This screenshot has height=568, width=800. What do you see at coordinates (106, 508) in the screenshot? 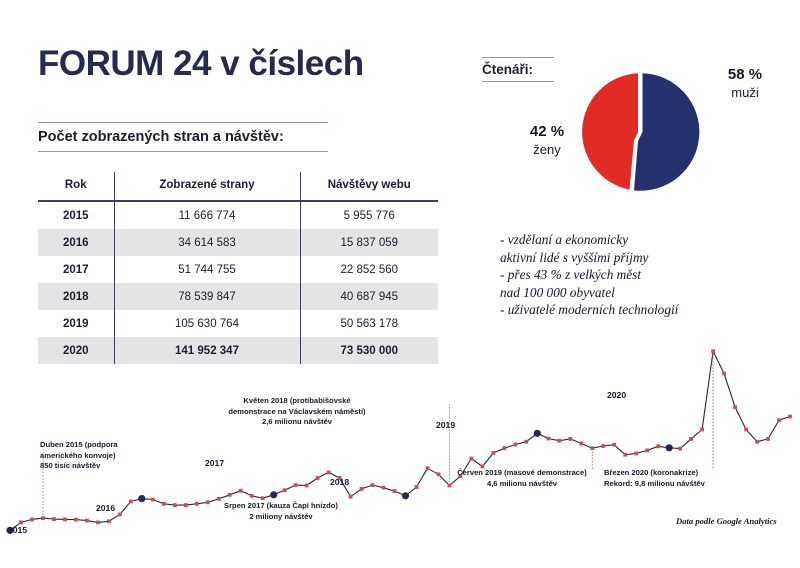
I see `chart-year-label: 2016` at bounding box center [106, 508].